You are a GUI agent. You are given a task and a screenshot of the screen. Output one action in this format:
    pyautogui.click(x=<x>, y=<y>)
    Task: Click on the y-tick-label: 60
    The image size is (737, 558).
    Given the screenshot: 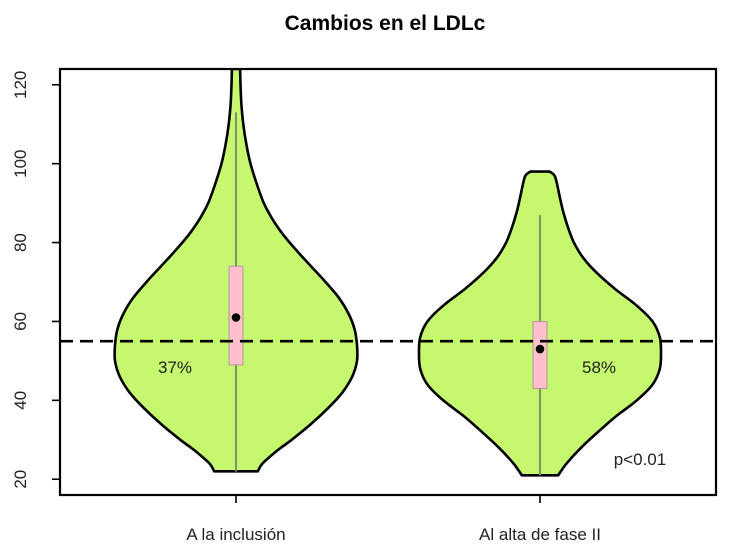 What is the action you would take?
    pyautogui.click(x=20, y=321)
    